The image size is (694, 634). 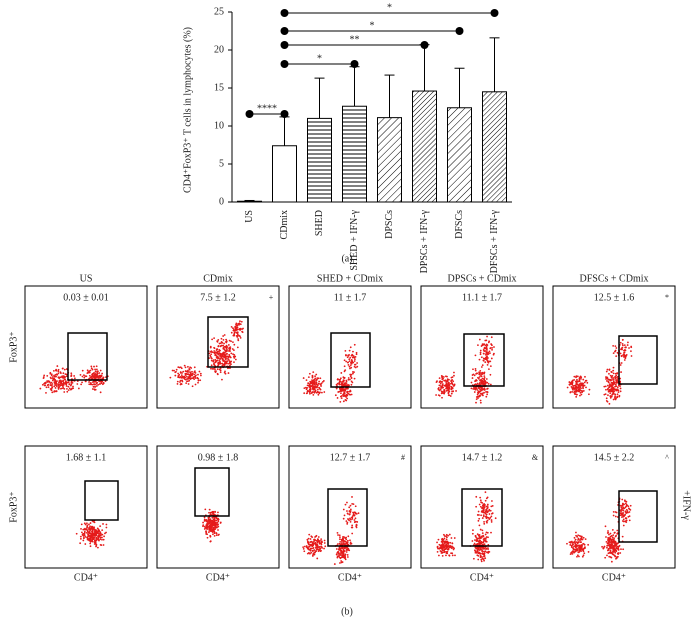 I want to click on x-tick-label: DPSCs + IFN-γ, so click(x=424, y=241).